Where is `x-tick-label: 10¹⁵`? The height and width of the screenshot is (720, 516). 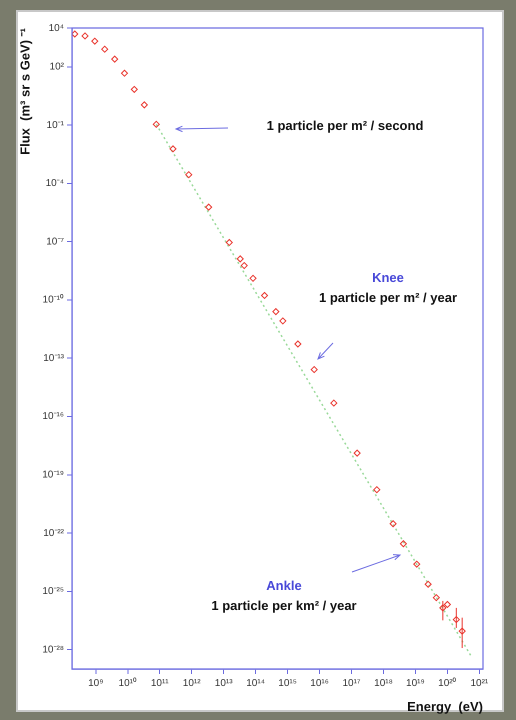 x-tick-label: 10¹⁵ is located at coordinates (287, 683).